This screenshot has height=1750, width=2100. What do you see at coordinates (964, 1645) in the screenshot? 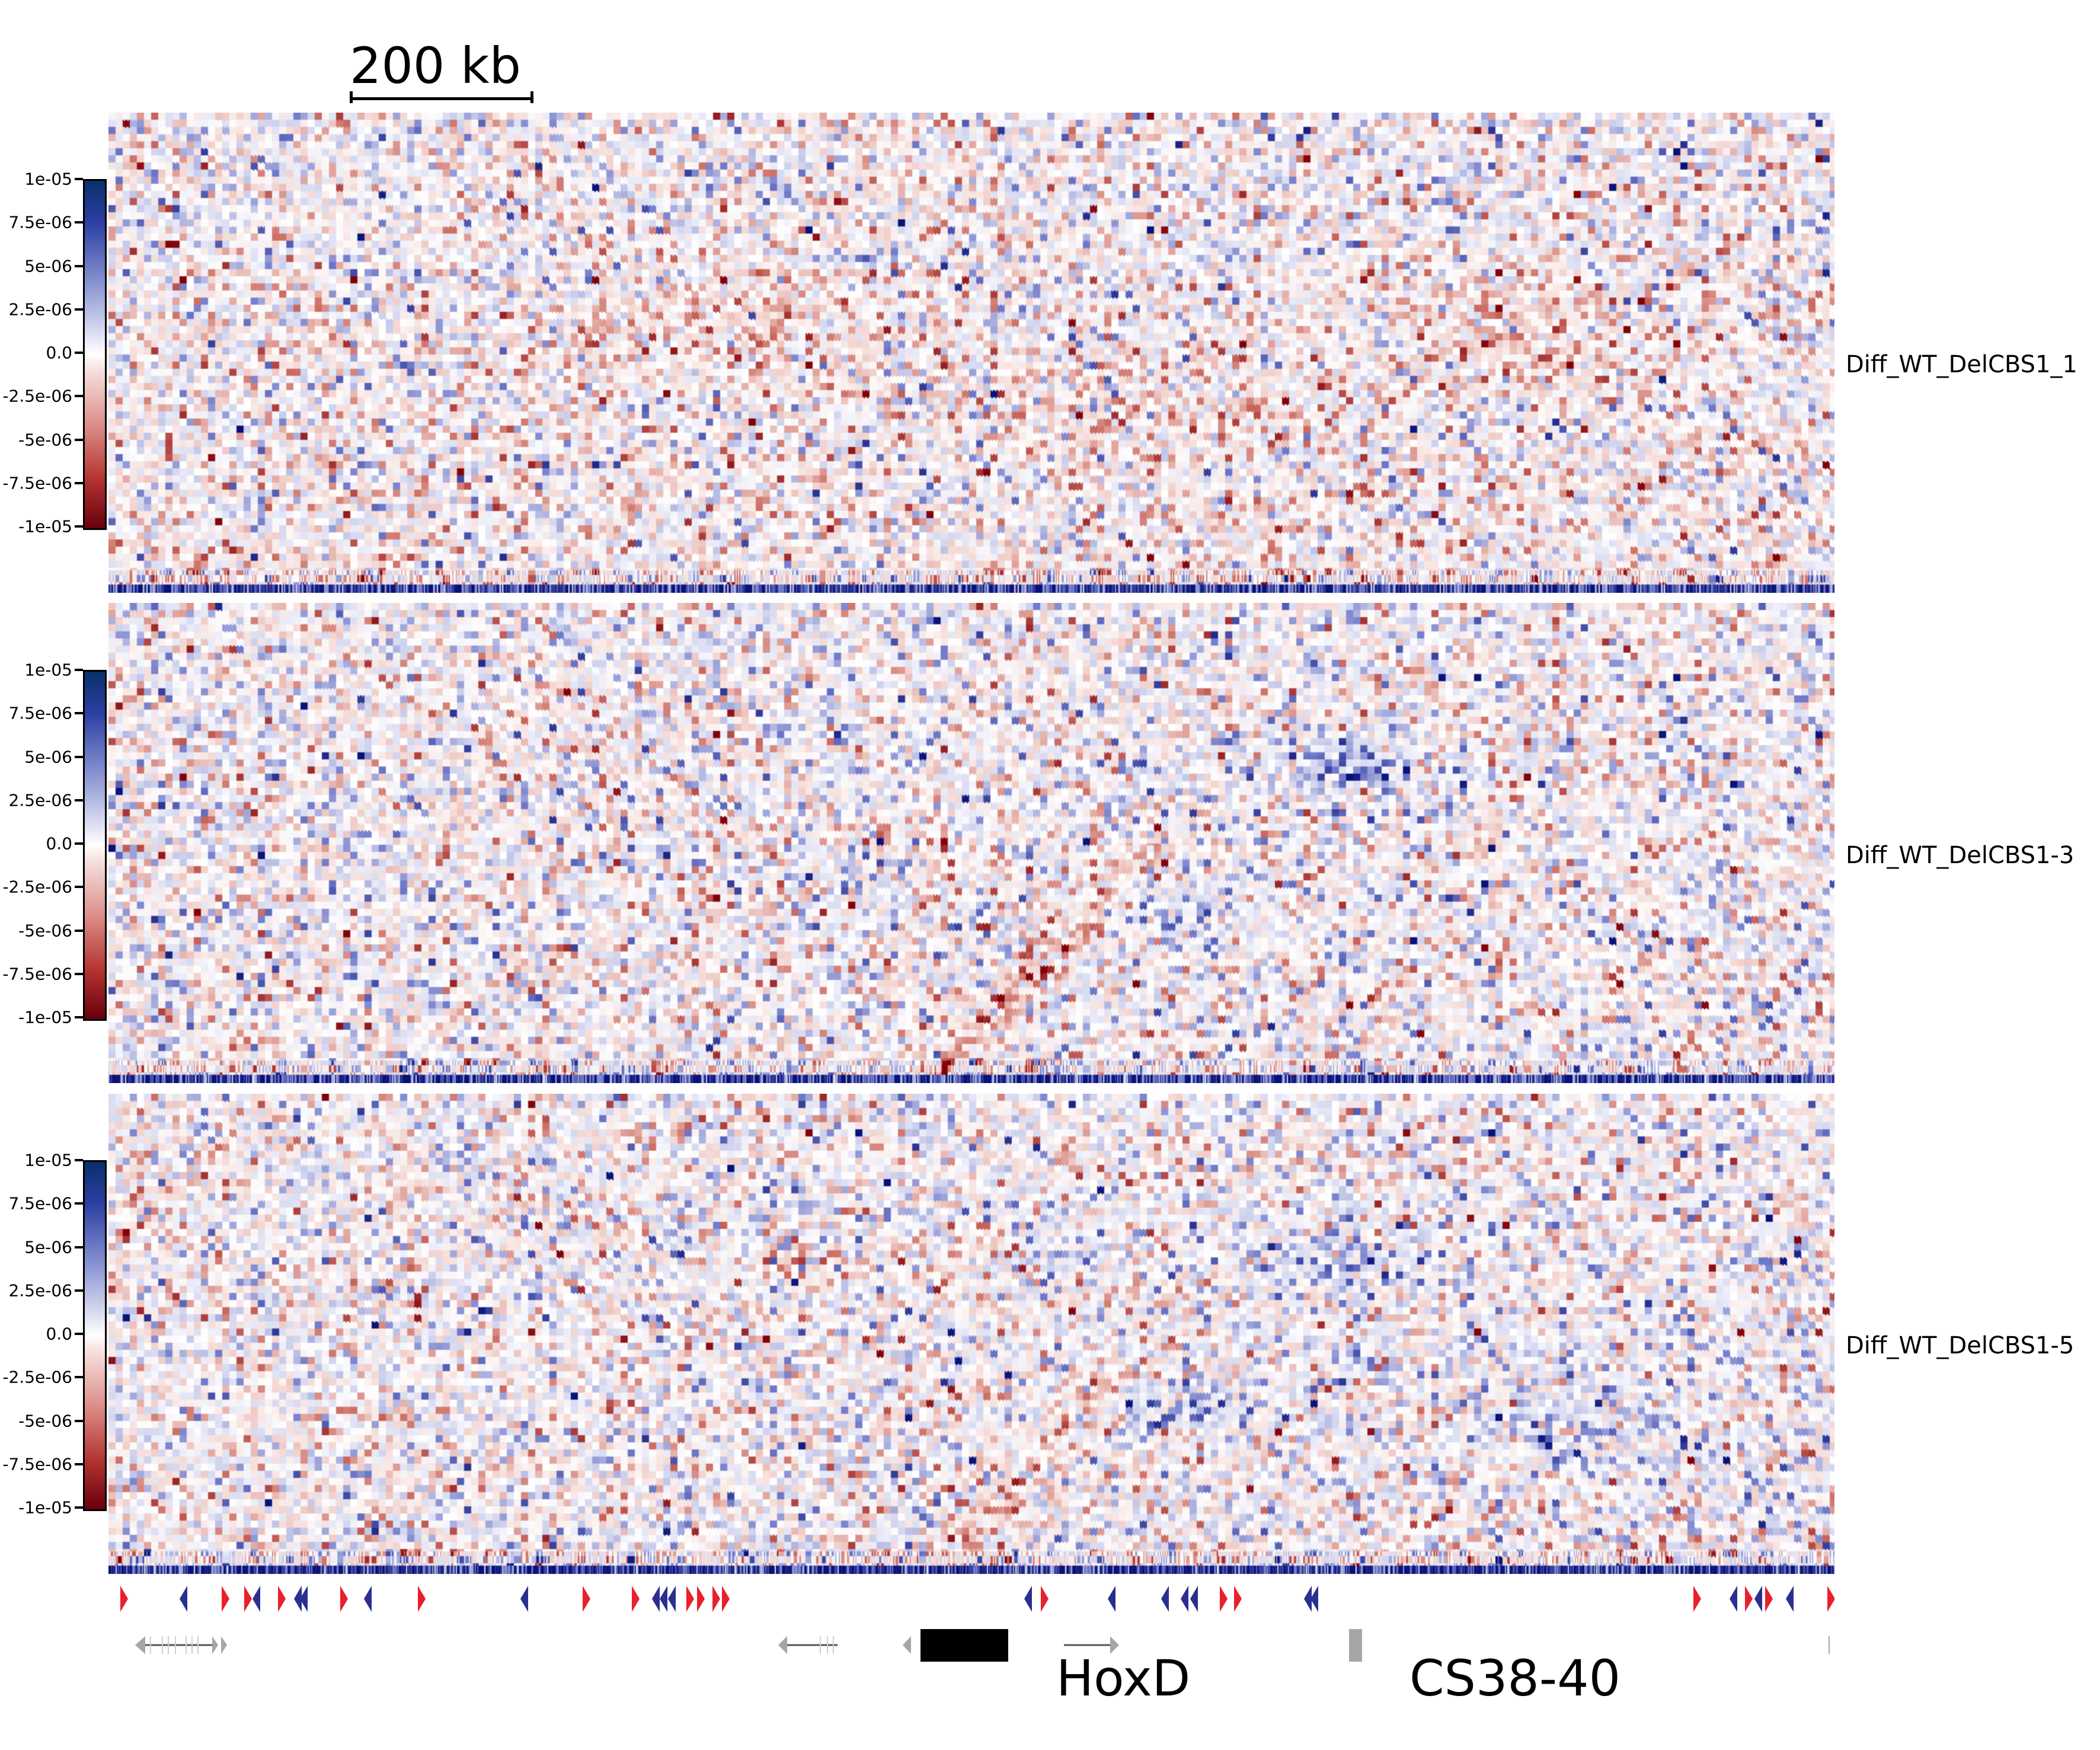
I see `hoxd-cluster-block` at bounding box center [964, 1645].